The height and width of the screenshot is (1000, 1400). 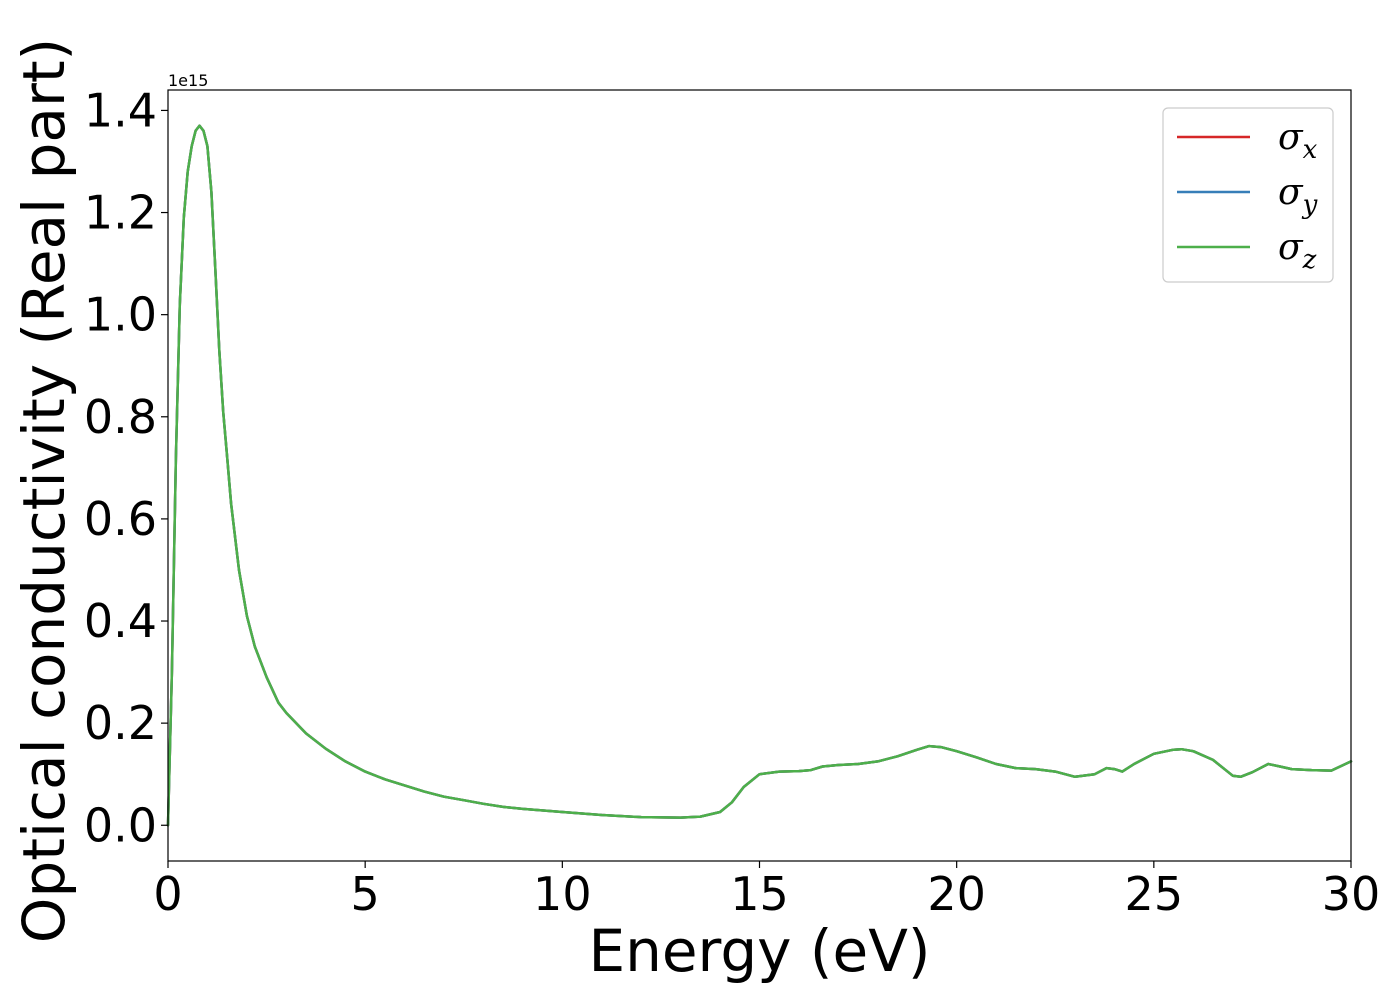 What do you see at coordinates (120, 315) in the screenshot?
I see `y-tick-label: 1.0` at bounding box center [120, 315].